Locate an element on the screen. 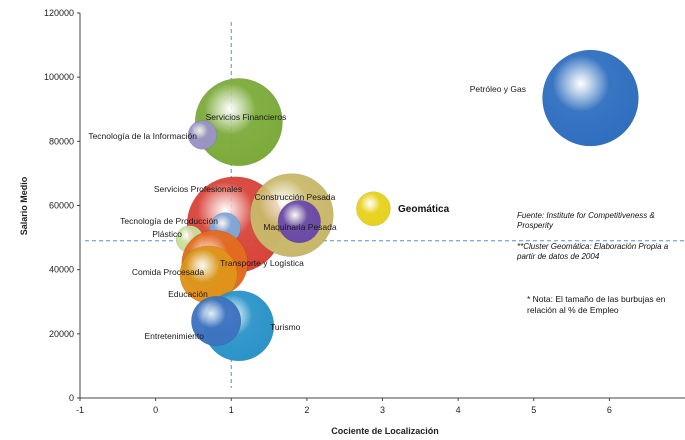  y-tick-label: 80000 is located at coordinates (61, 141).